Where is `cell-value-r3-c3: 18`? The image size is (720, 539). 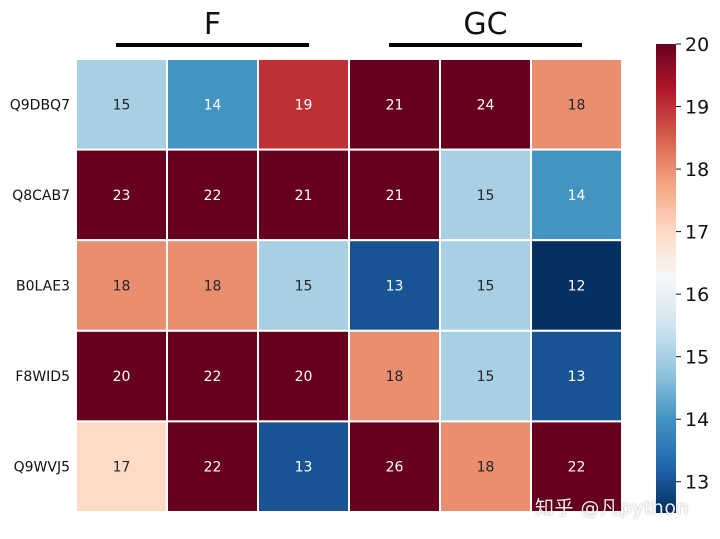 cell-value-r3-c3: 18 is located at coordinates (395, 377).